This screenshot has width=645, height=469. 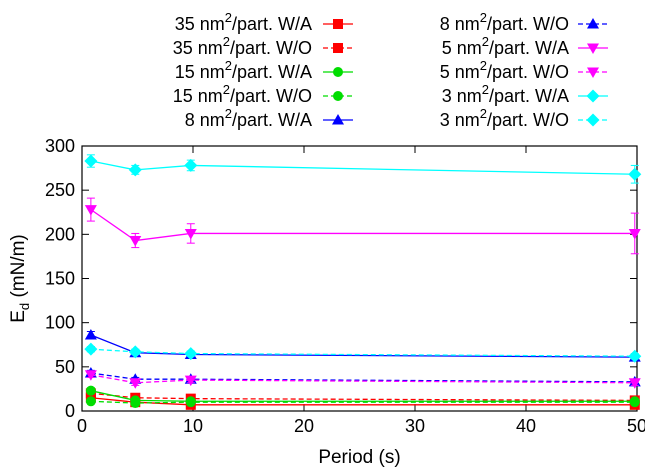 I want to click on legend-label: 5 nm2/part. W/O, so click(x=504, y=70).